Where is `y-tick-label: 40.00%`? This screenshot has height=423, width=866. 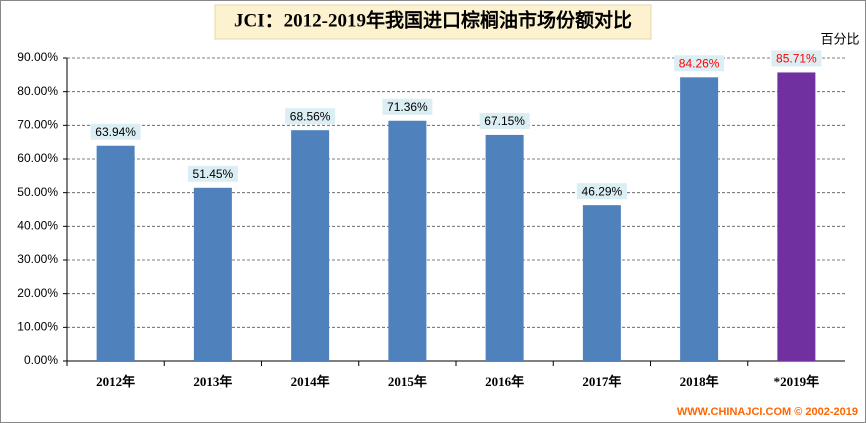 y-tick-label: 40.00% is located at coordinates (37, 226).